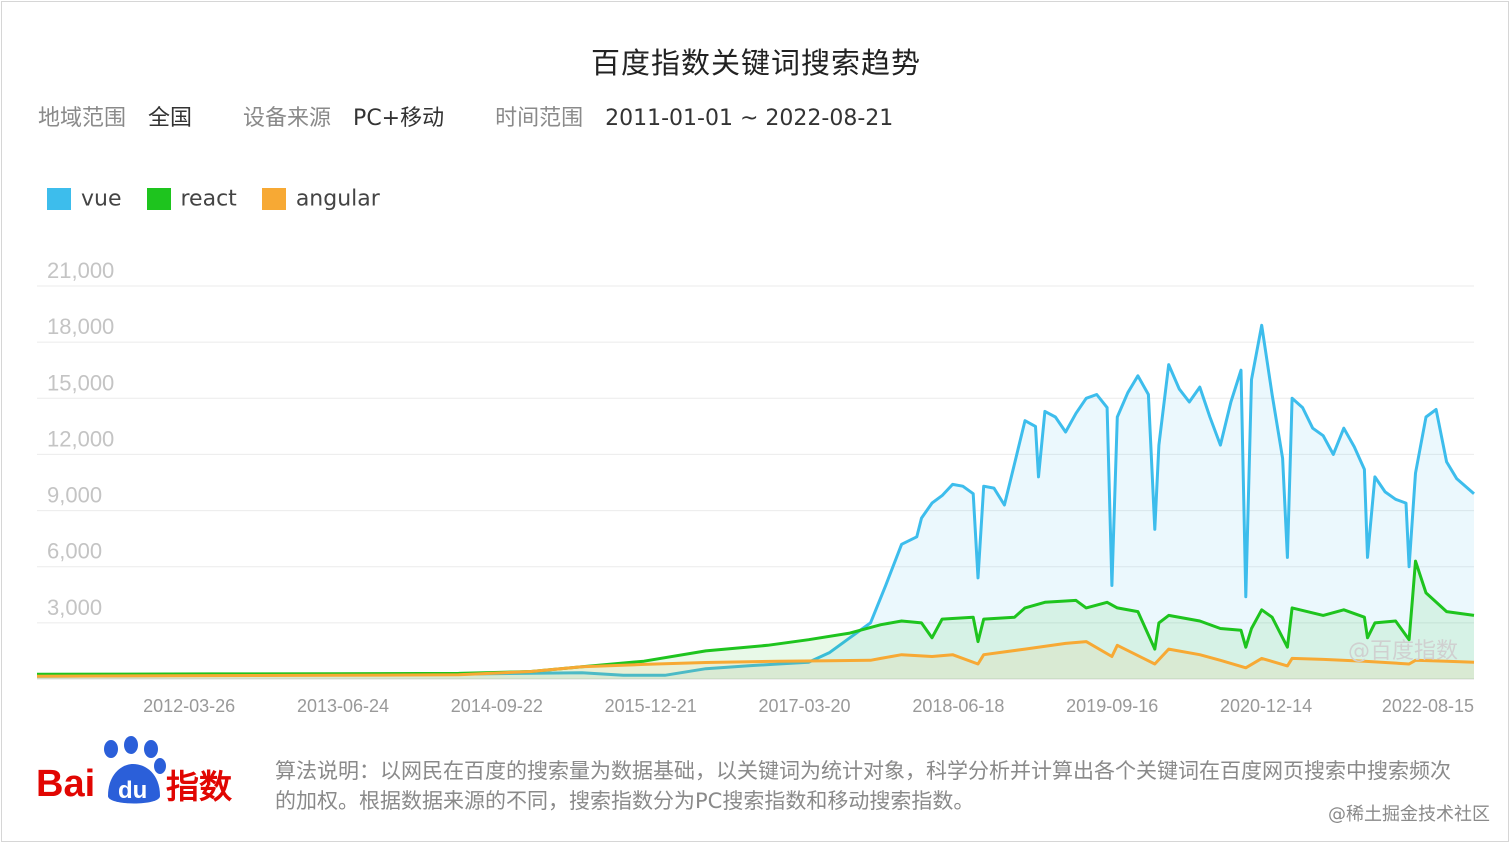 The height and width of the screenshot is (845, 1512). I want to click on x-tick-label: 2019-09-16, so click(1112, 706).